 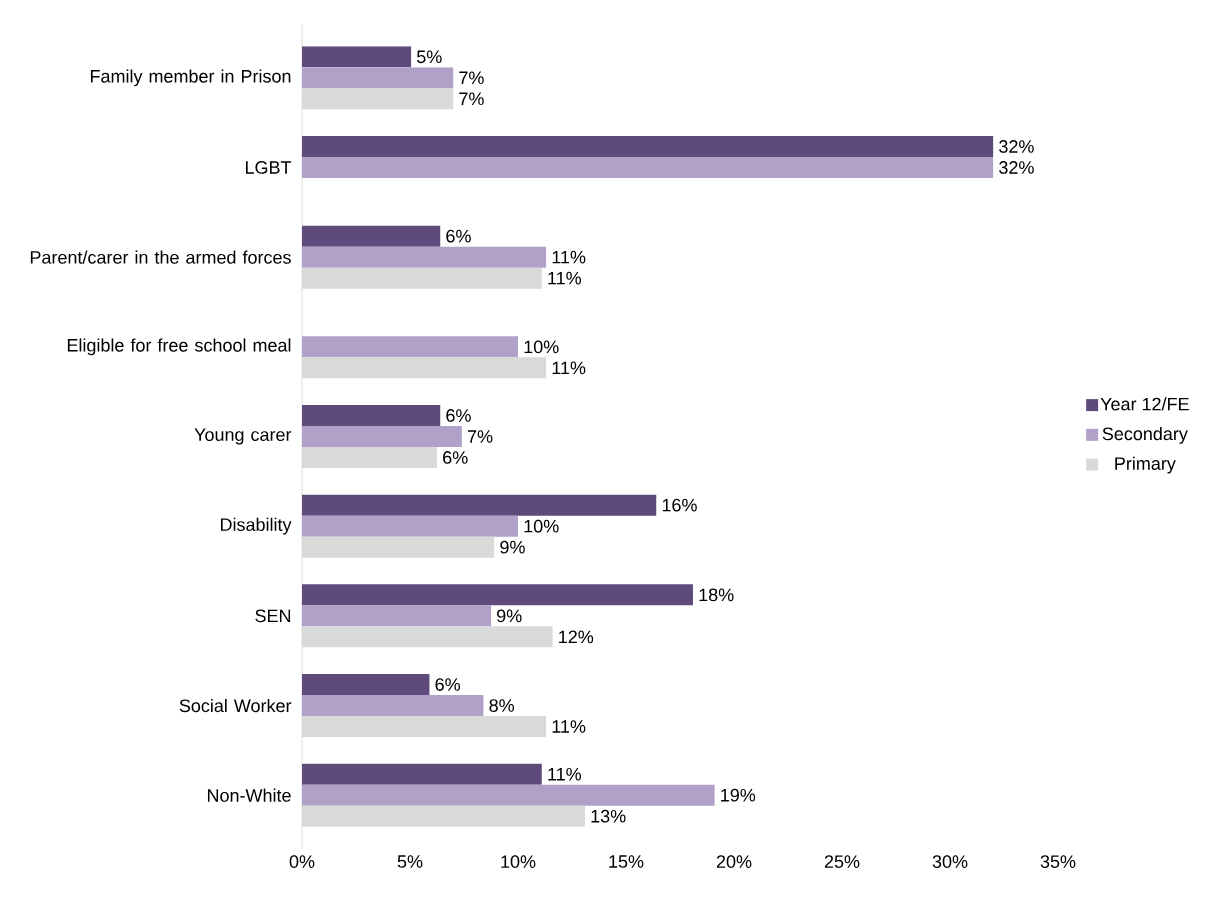 I want to click on x-tick-label: 30%, so click(x=950, y=861).